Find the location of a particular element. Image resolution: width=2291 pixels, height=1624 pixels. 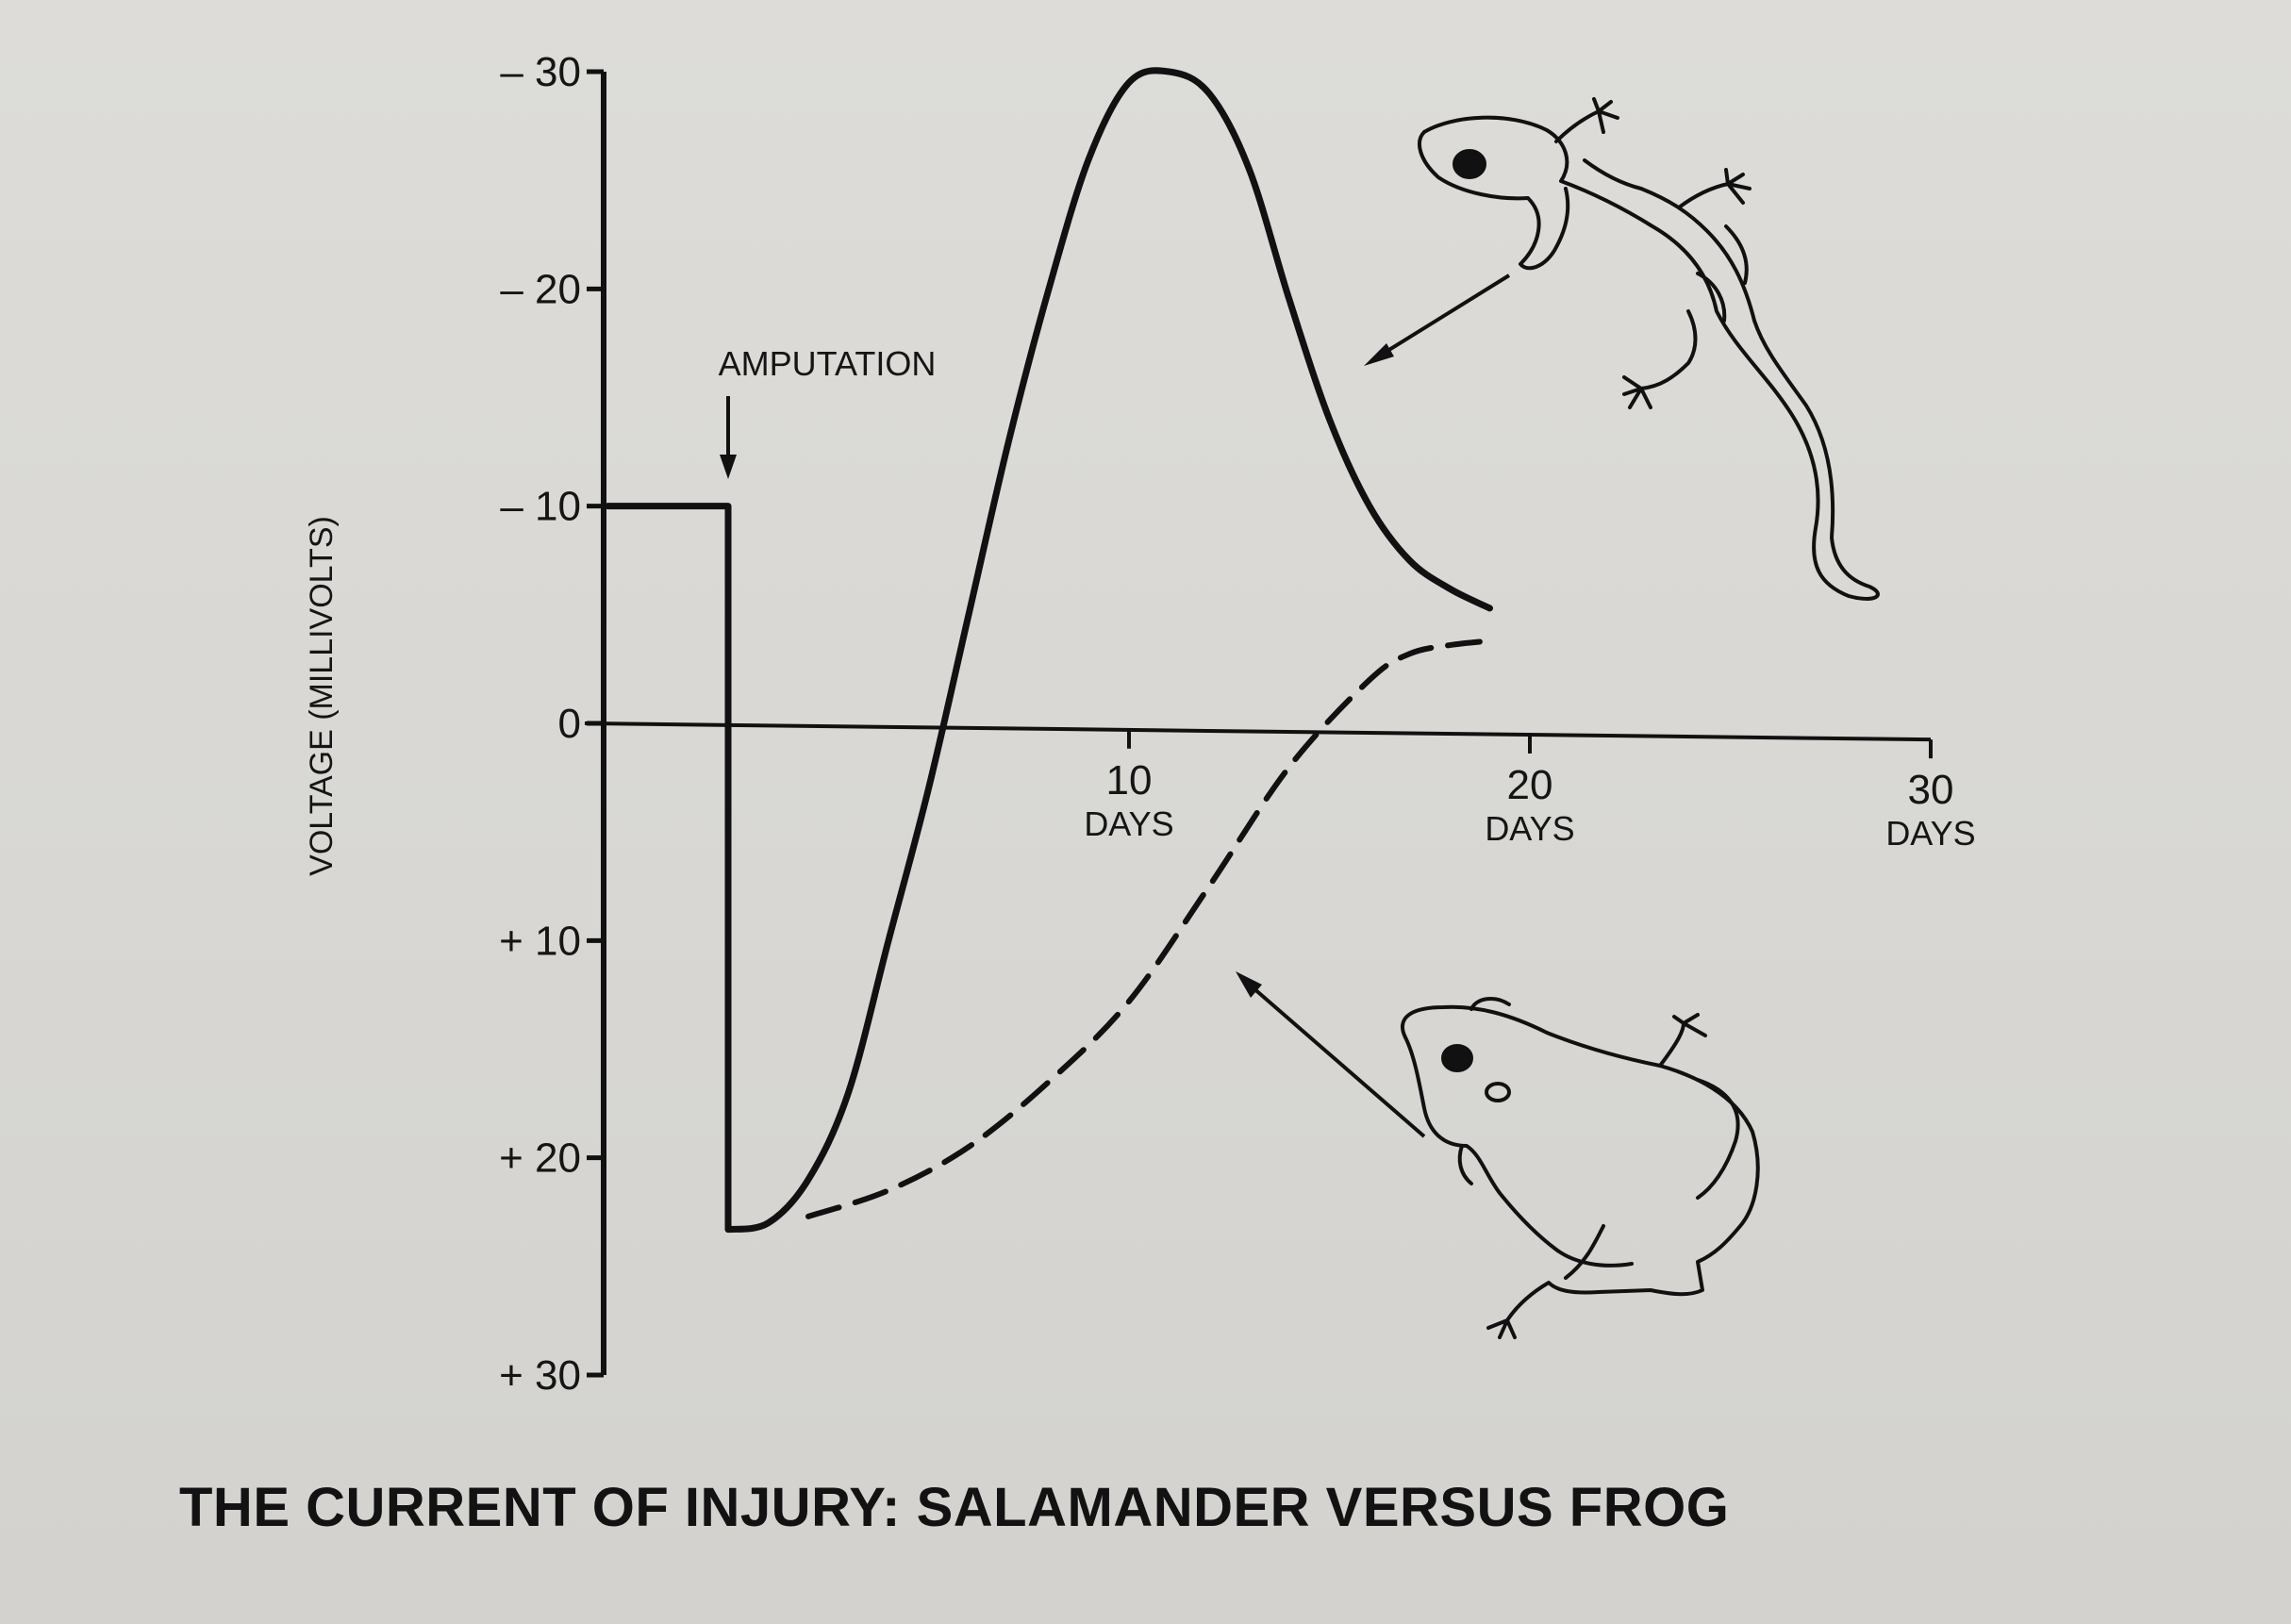

y-tick-label: + 30 is located at coordinates (540, 1375).